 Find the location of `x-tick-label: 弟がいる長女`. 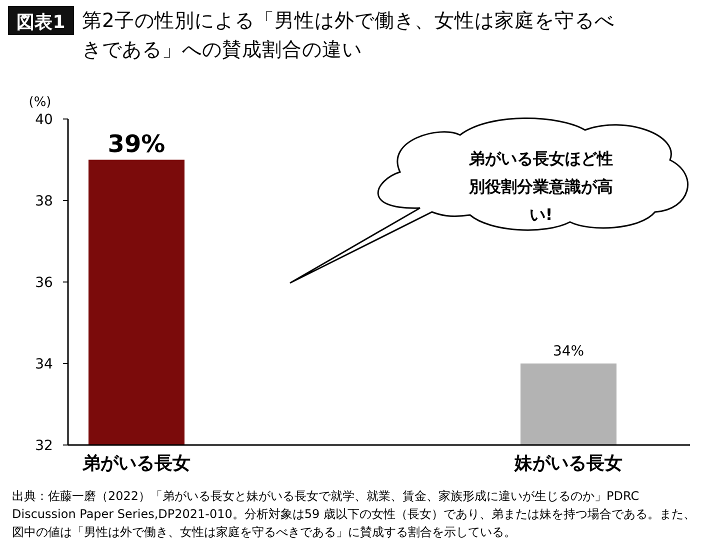

x-tick-label: 弟がいる長女 is located at coordinates (136, 463).